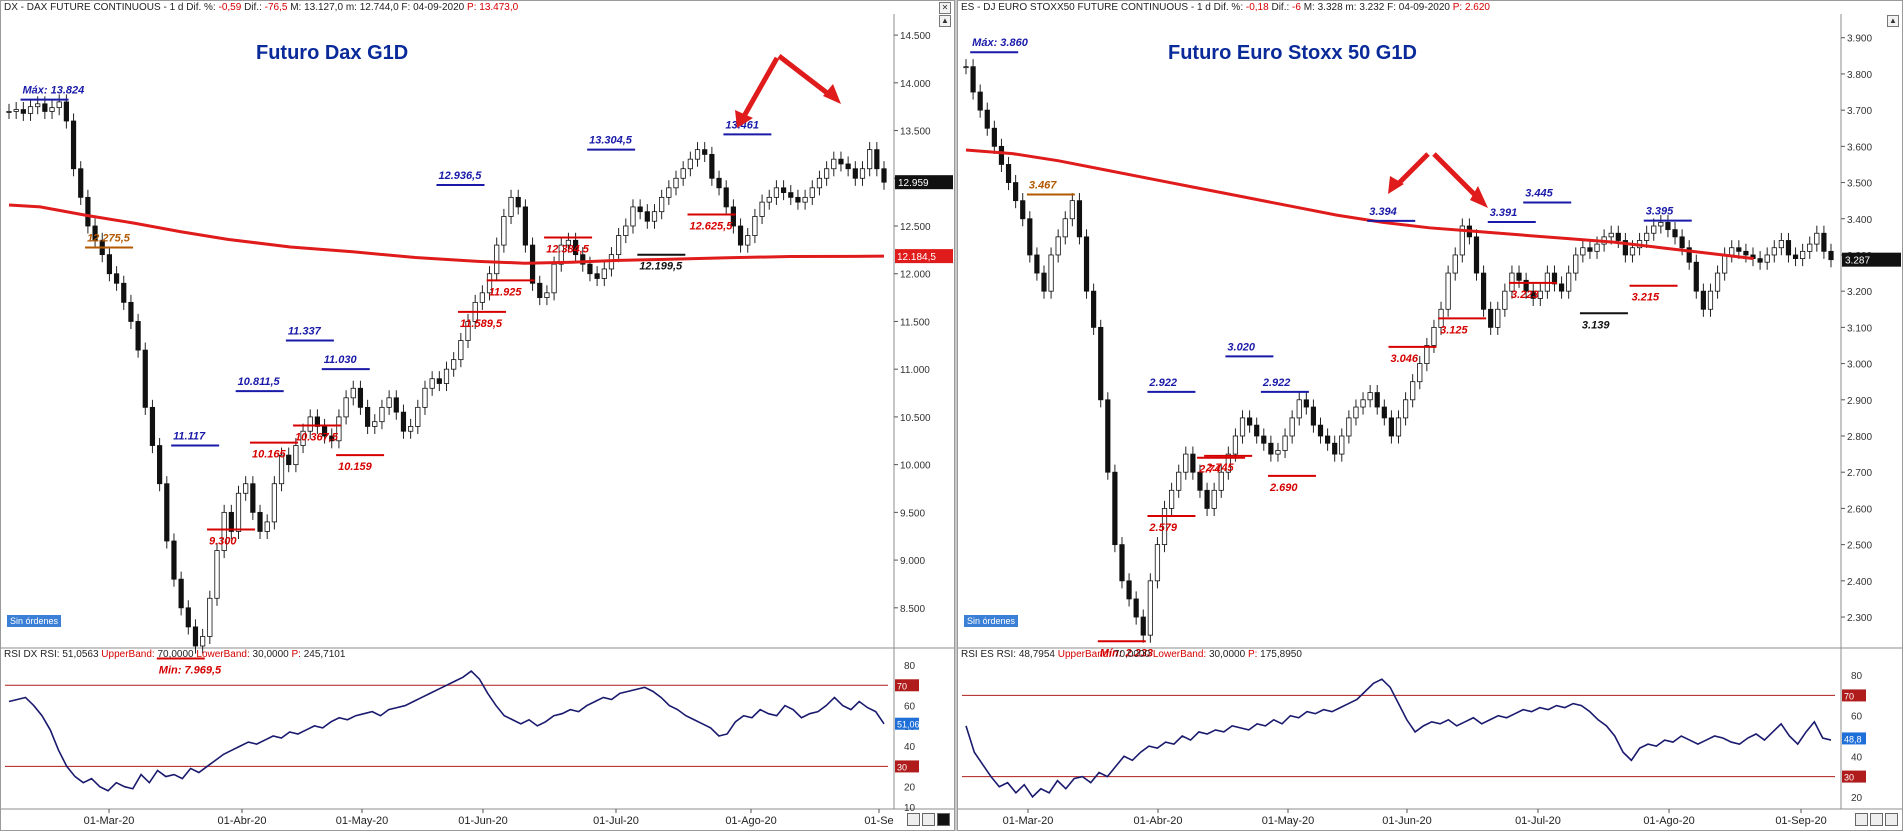  Describe the element at coordinates (1280, 7) in the screenshot. I see `stoxx-dif-label: Dif.:` at that location.